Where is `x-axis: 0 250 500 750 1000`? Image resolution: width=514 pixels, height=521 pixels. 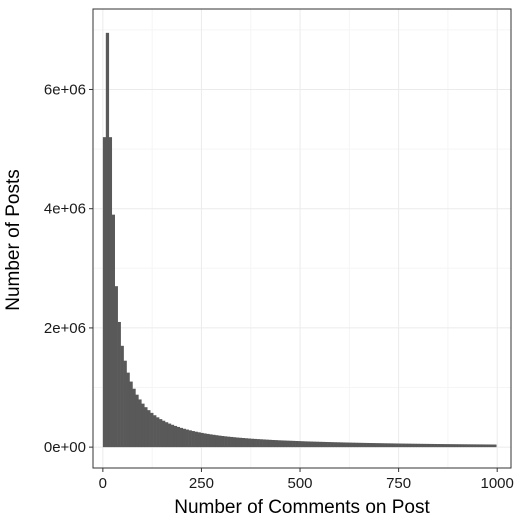 x-axis: 0 250 500 750 1000 is located at coordinates (306, 480).